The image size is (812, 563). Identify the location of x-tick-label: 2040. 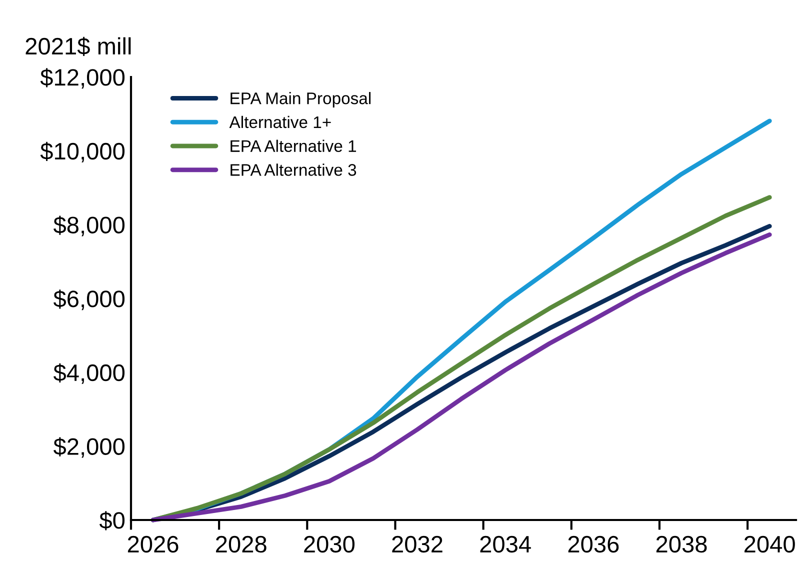
(769, 544).